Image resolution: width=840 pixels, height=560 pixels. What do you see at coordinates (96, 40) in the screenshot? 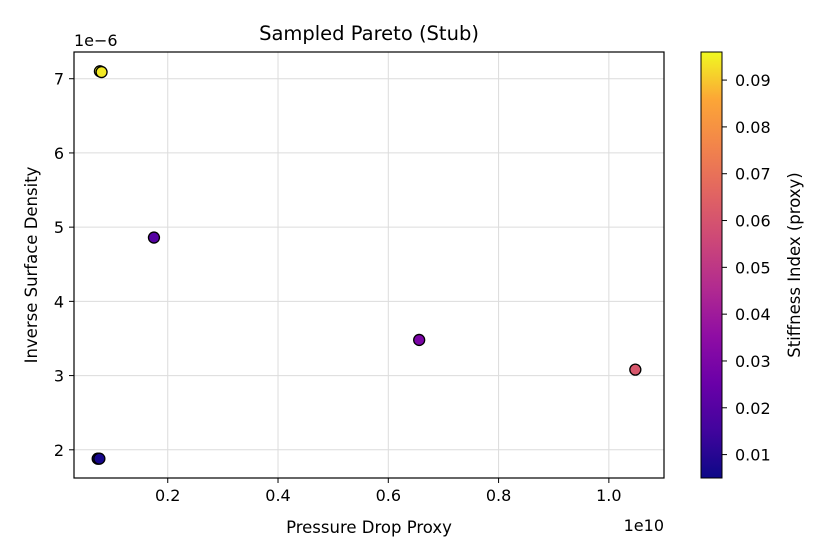
I see `y-offset-label: 1e−6` at bounding box center [96, 40].